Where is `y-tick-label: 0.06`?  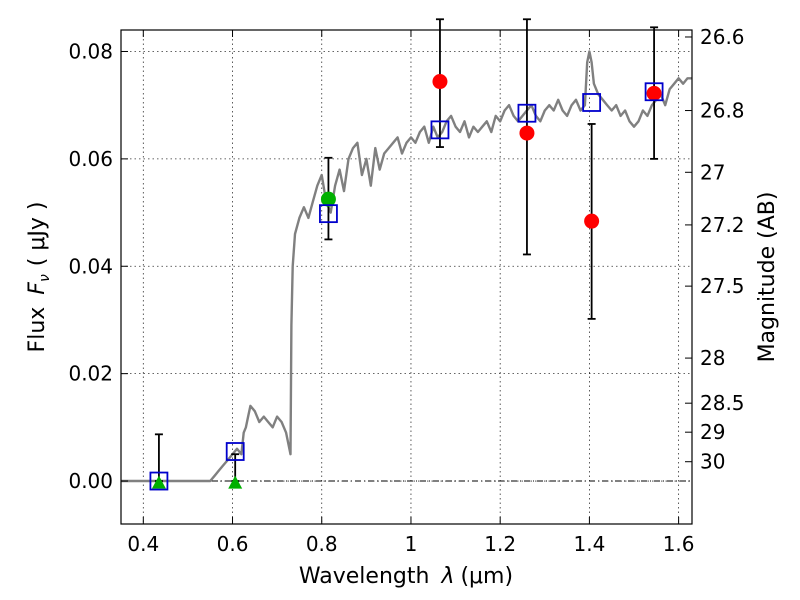 y-tick-label: 0.06 is located at coordinates (90, 159).